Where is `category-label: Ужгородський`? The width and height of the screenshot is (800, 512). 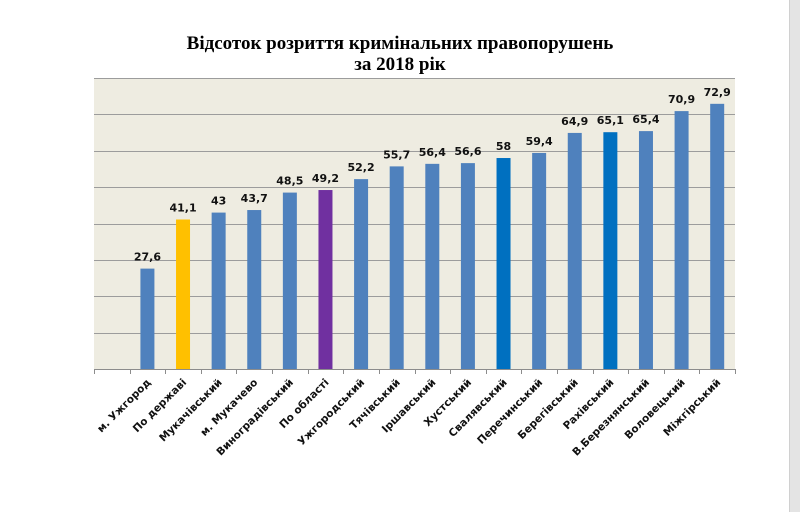
category-label: Ужгородський is located at coordinates (332, 413).